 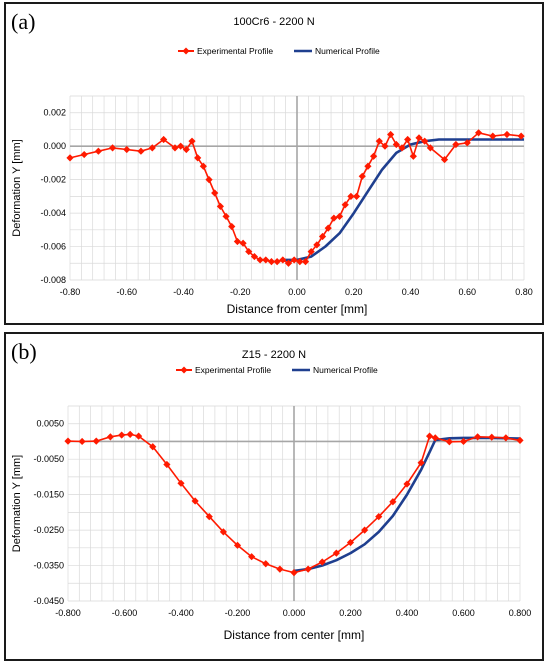 What do you see at coordinates (48, 566) in the screenshot?
I see `y-tick-label: -0.0350` at bounding box center [48, 566].